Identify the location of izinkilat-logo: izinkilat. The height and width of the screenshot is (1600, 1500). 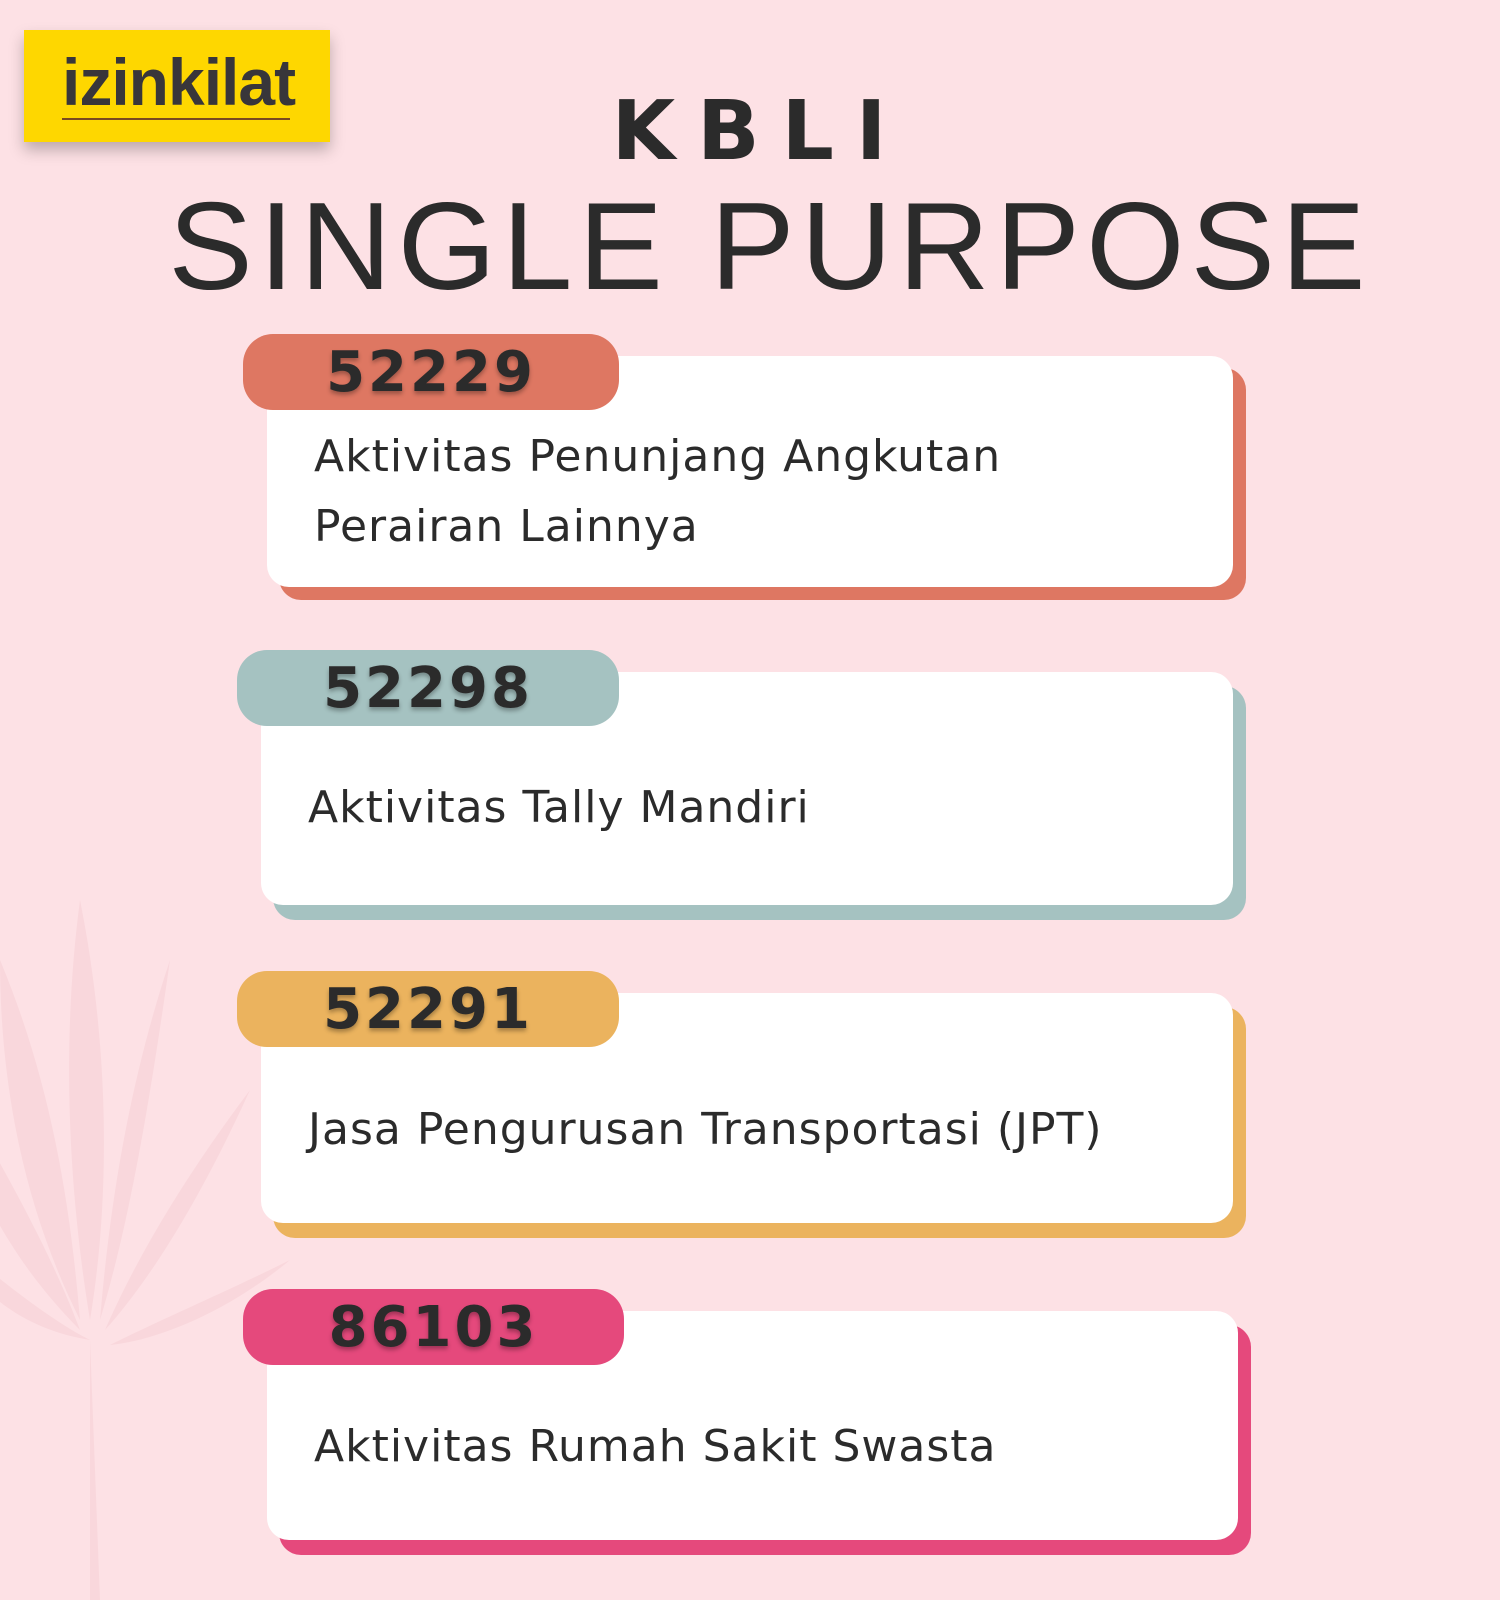
(177, 86).